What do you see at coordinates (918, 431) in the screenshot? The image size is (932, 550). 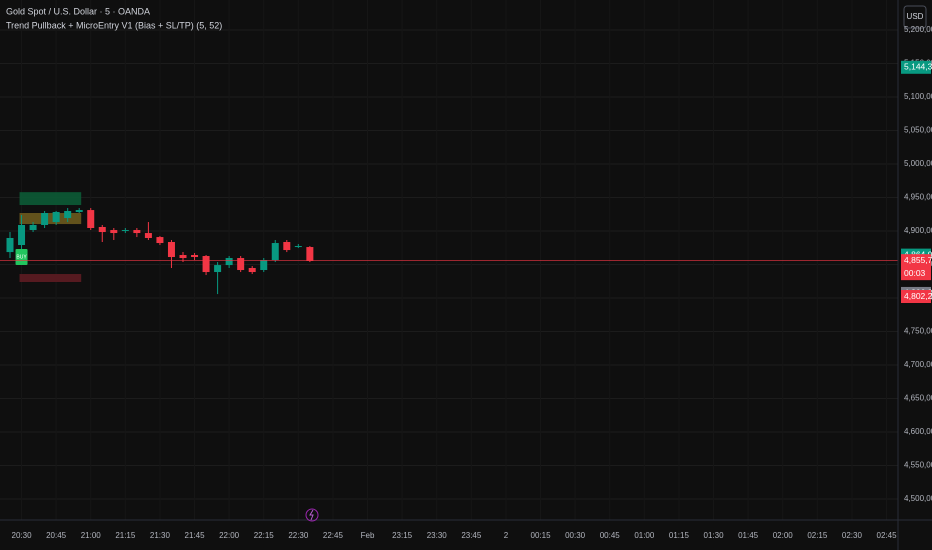 I see `y-tick-label: 4,600,000` at bounding box center [918, 431].